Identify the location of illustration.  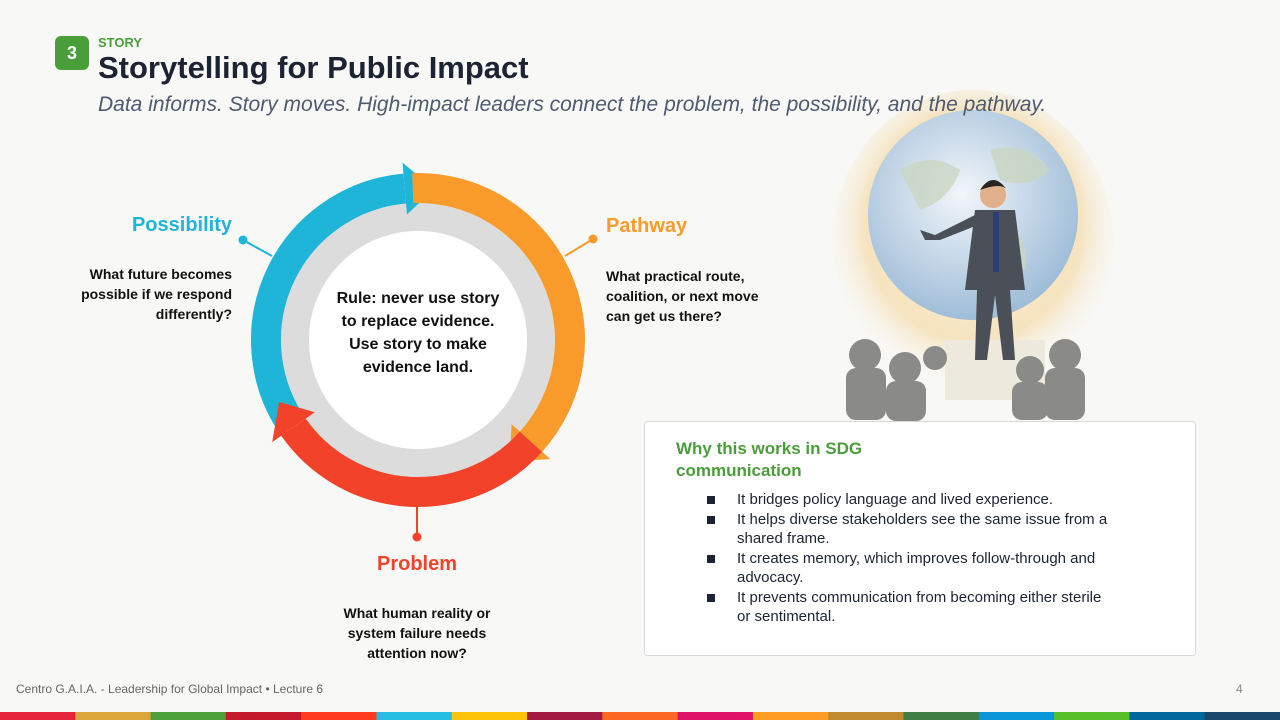
(973, 255).